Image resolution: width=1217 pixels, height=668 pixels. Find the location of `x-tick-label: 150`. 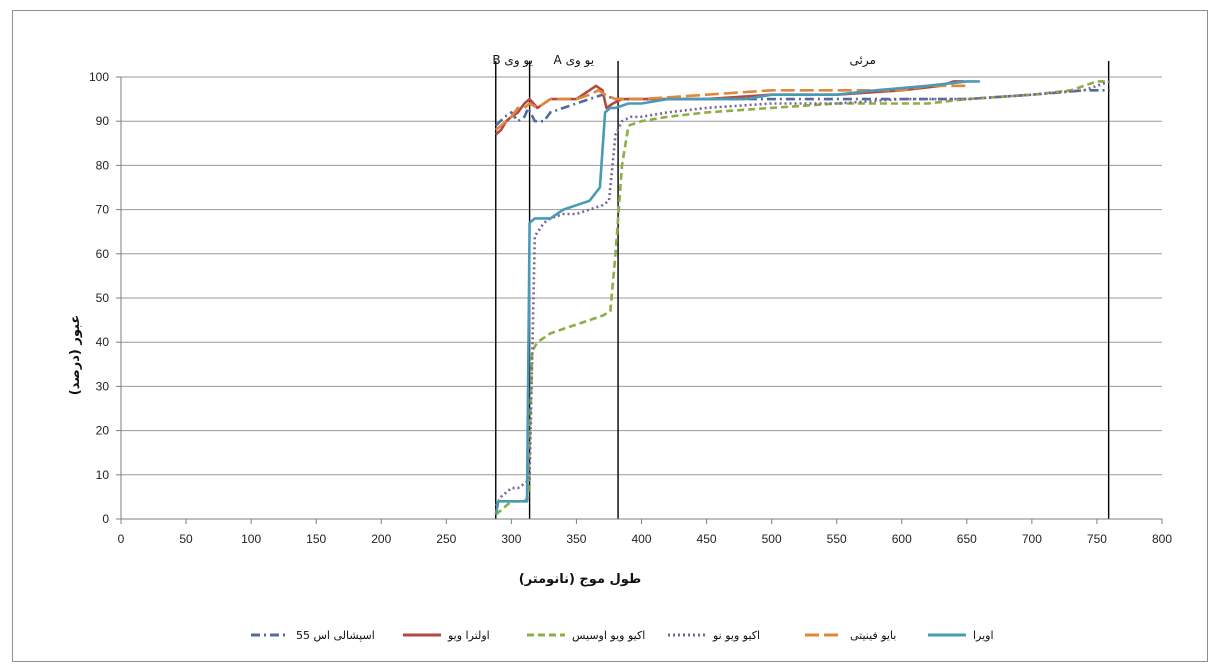

x-tick-label: 150 is located at coordinates (316, 539).